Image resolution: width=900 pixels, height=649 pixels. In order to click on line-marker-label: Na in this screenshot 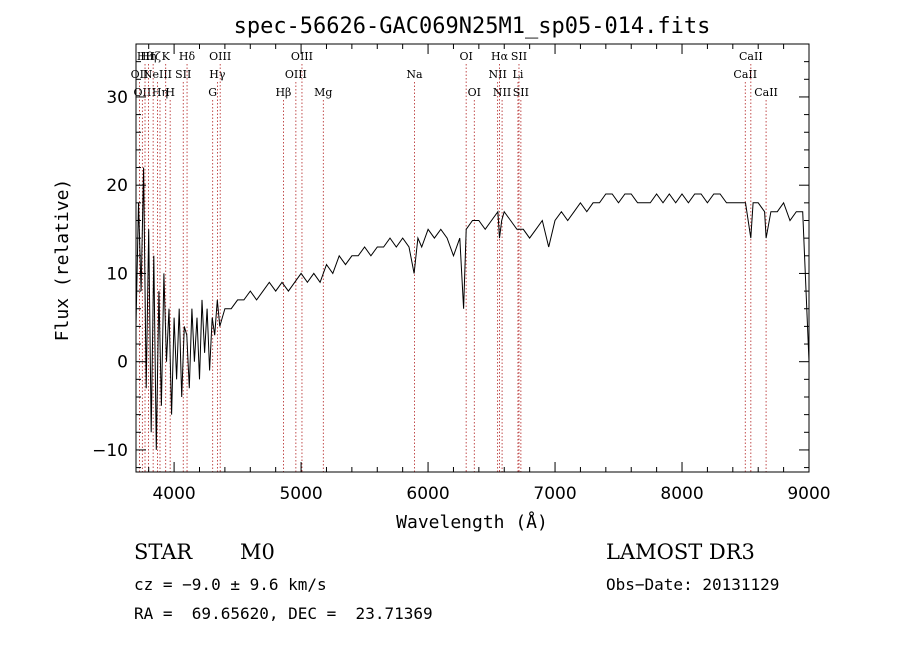, I will do `click(414, 74)`.